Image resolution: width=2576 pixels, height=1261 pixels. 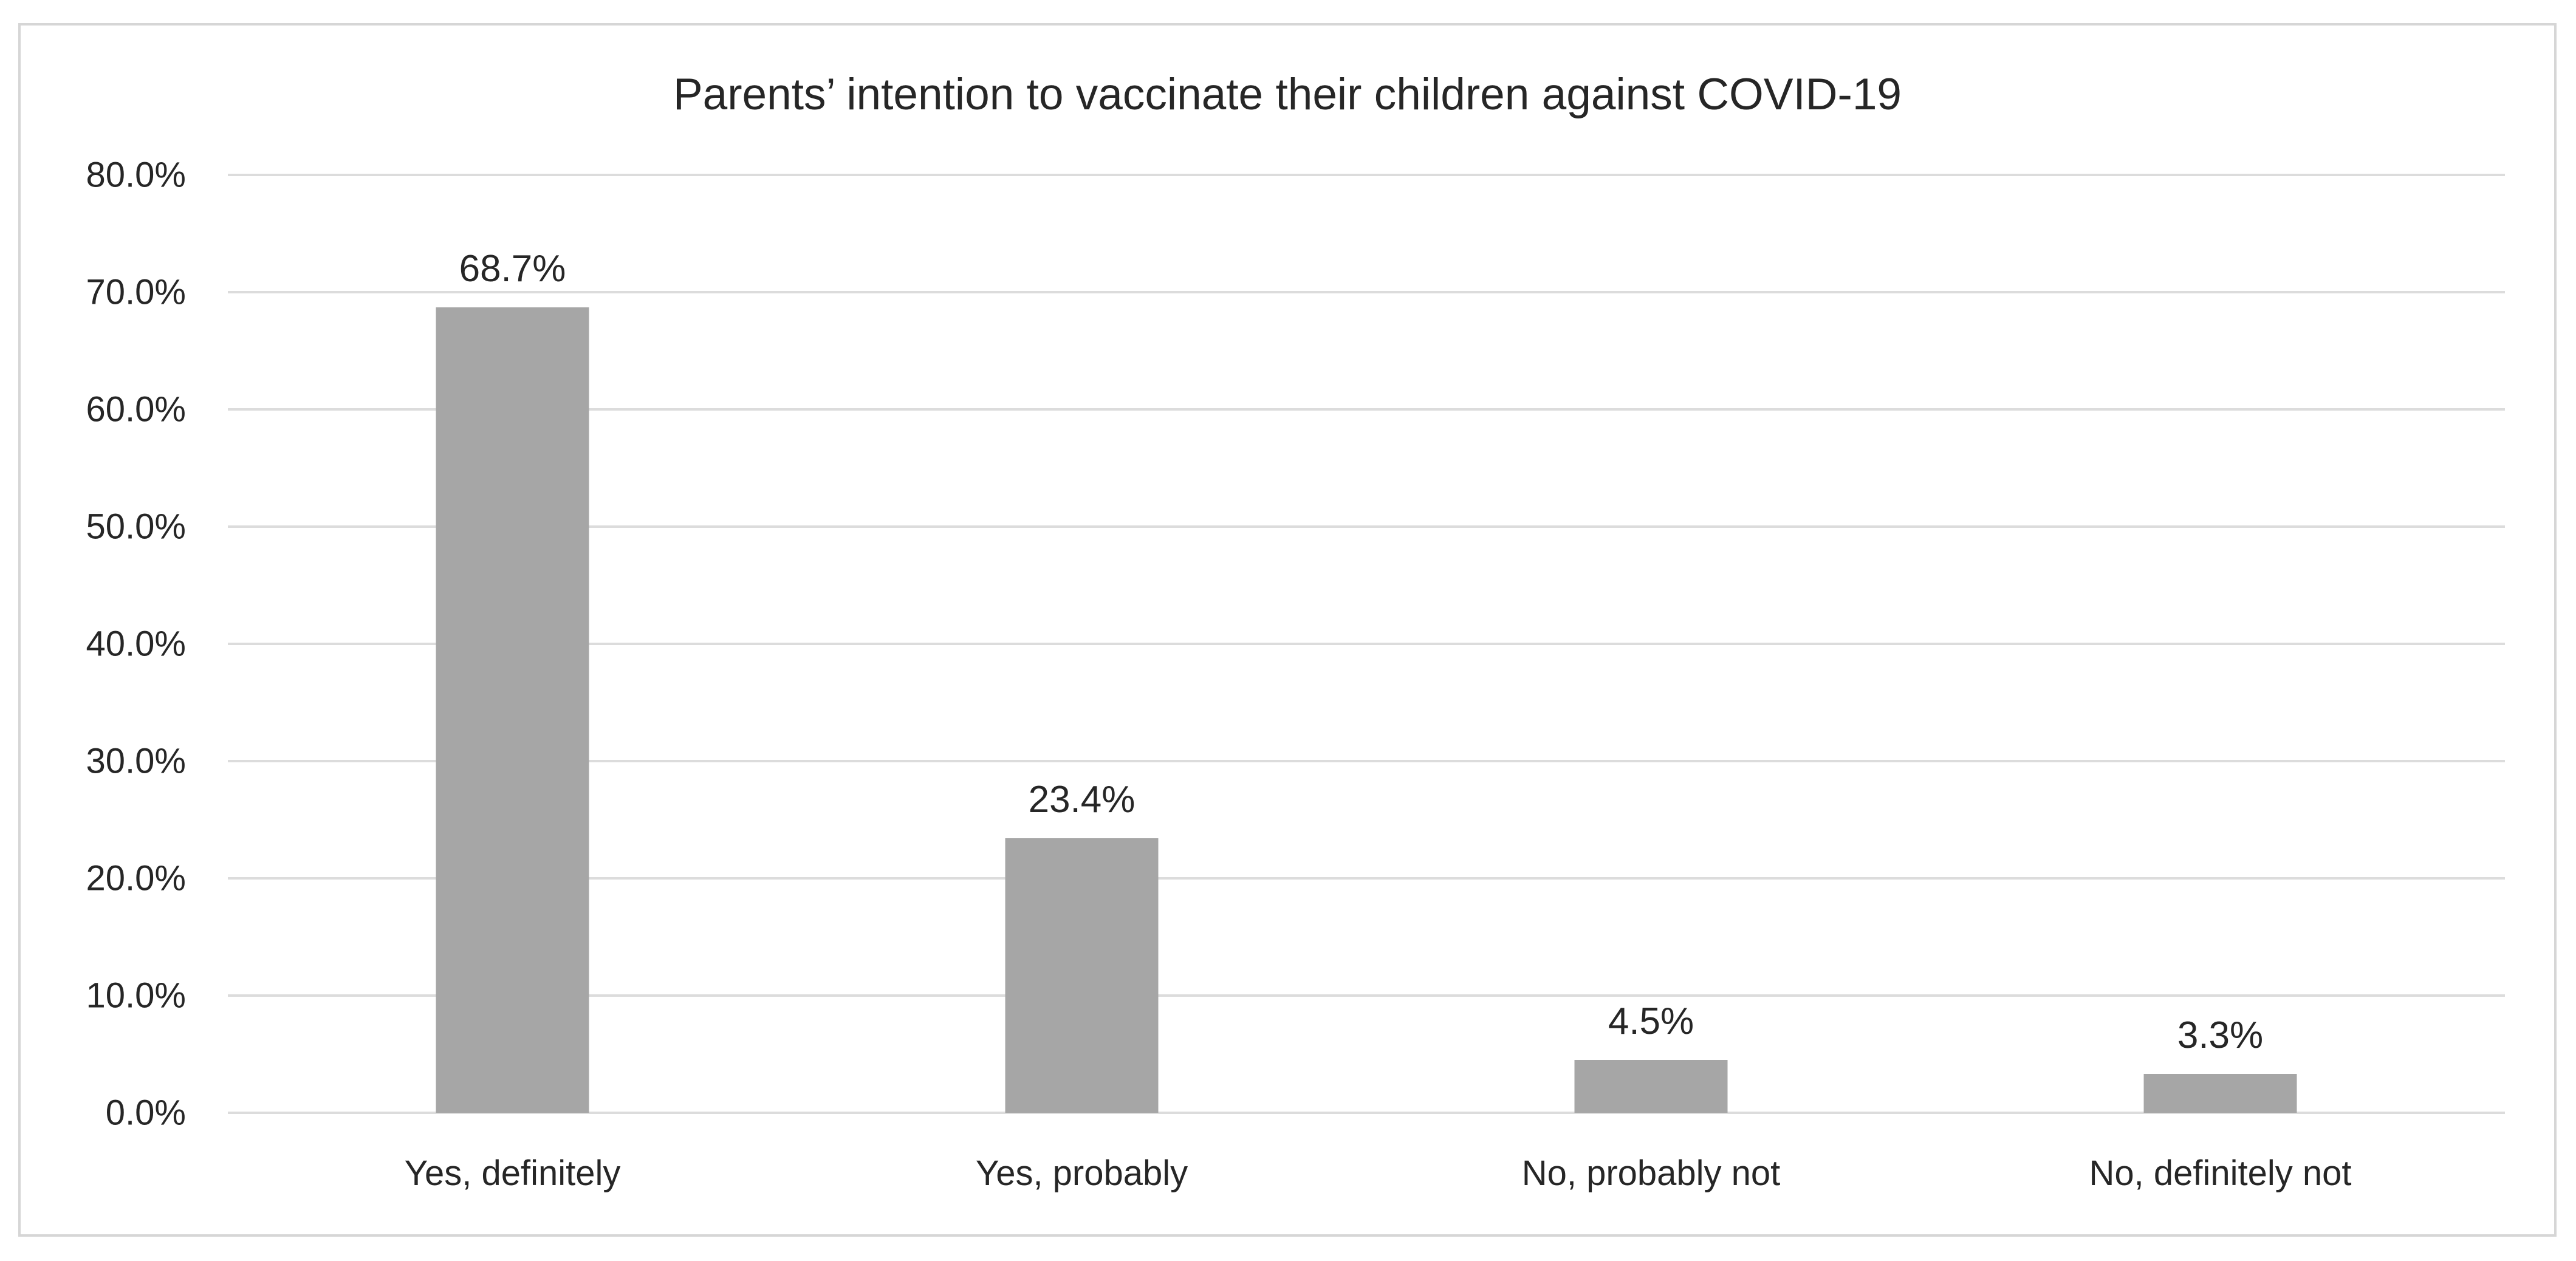 What do you see at coordinates (1651, 1173) in the screenshot?
I see `x-category-label: No, probably not` at bounding box center [1651, 1173].